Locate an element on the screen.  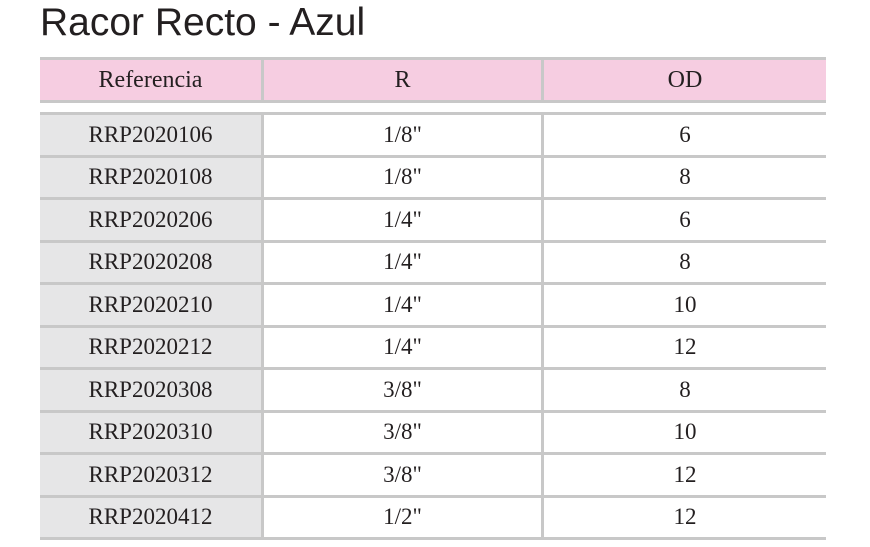
cell-referencia: RRP2020108 is located at coordinates (152, 177).